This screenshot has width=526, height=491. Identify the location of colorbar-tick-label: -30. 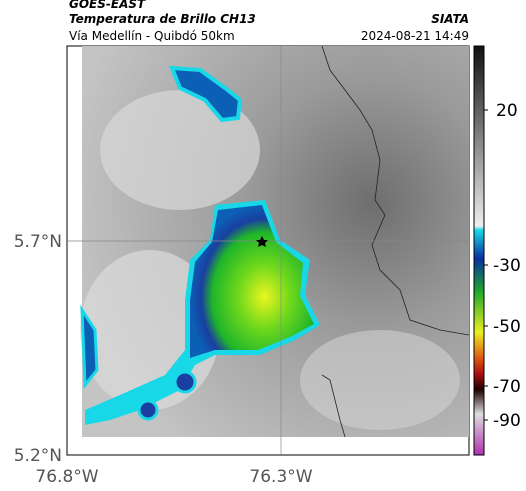
(507, 266).